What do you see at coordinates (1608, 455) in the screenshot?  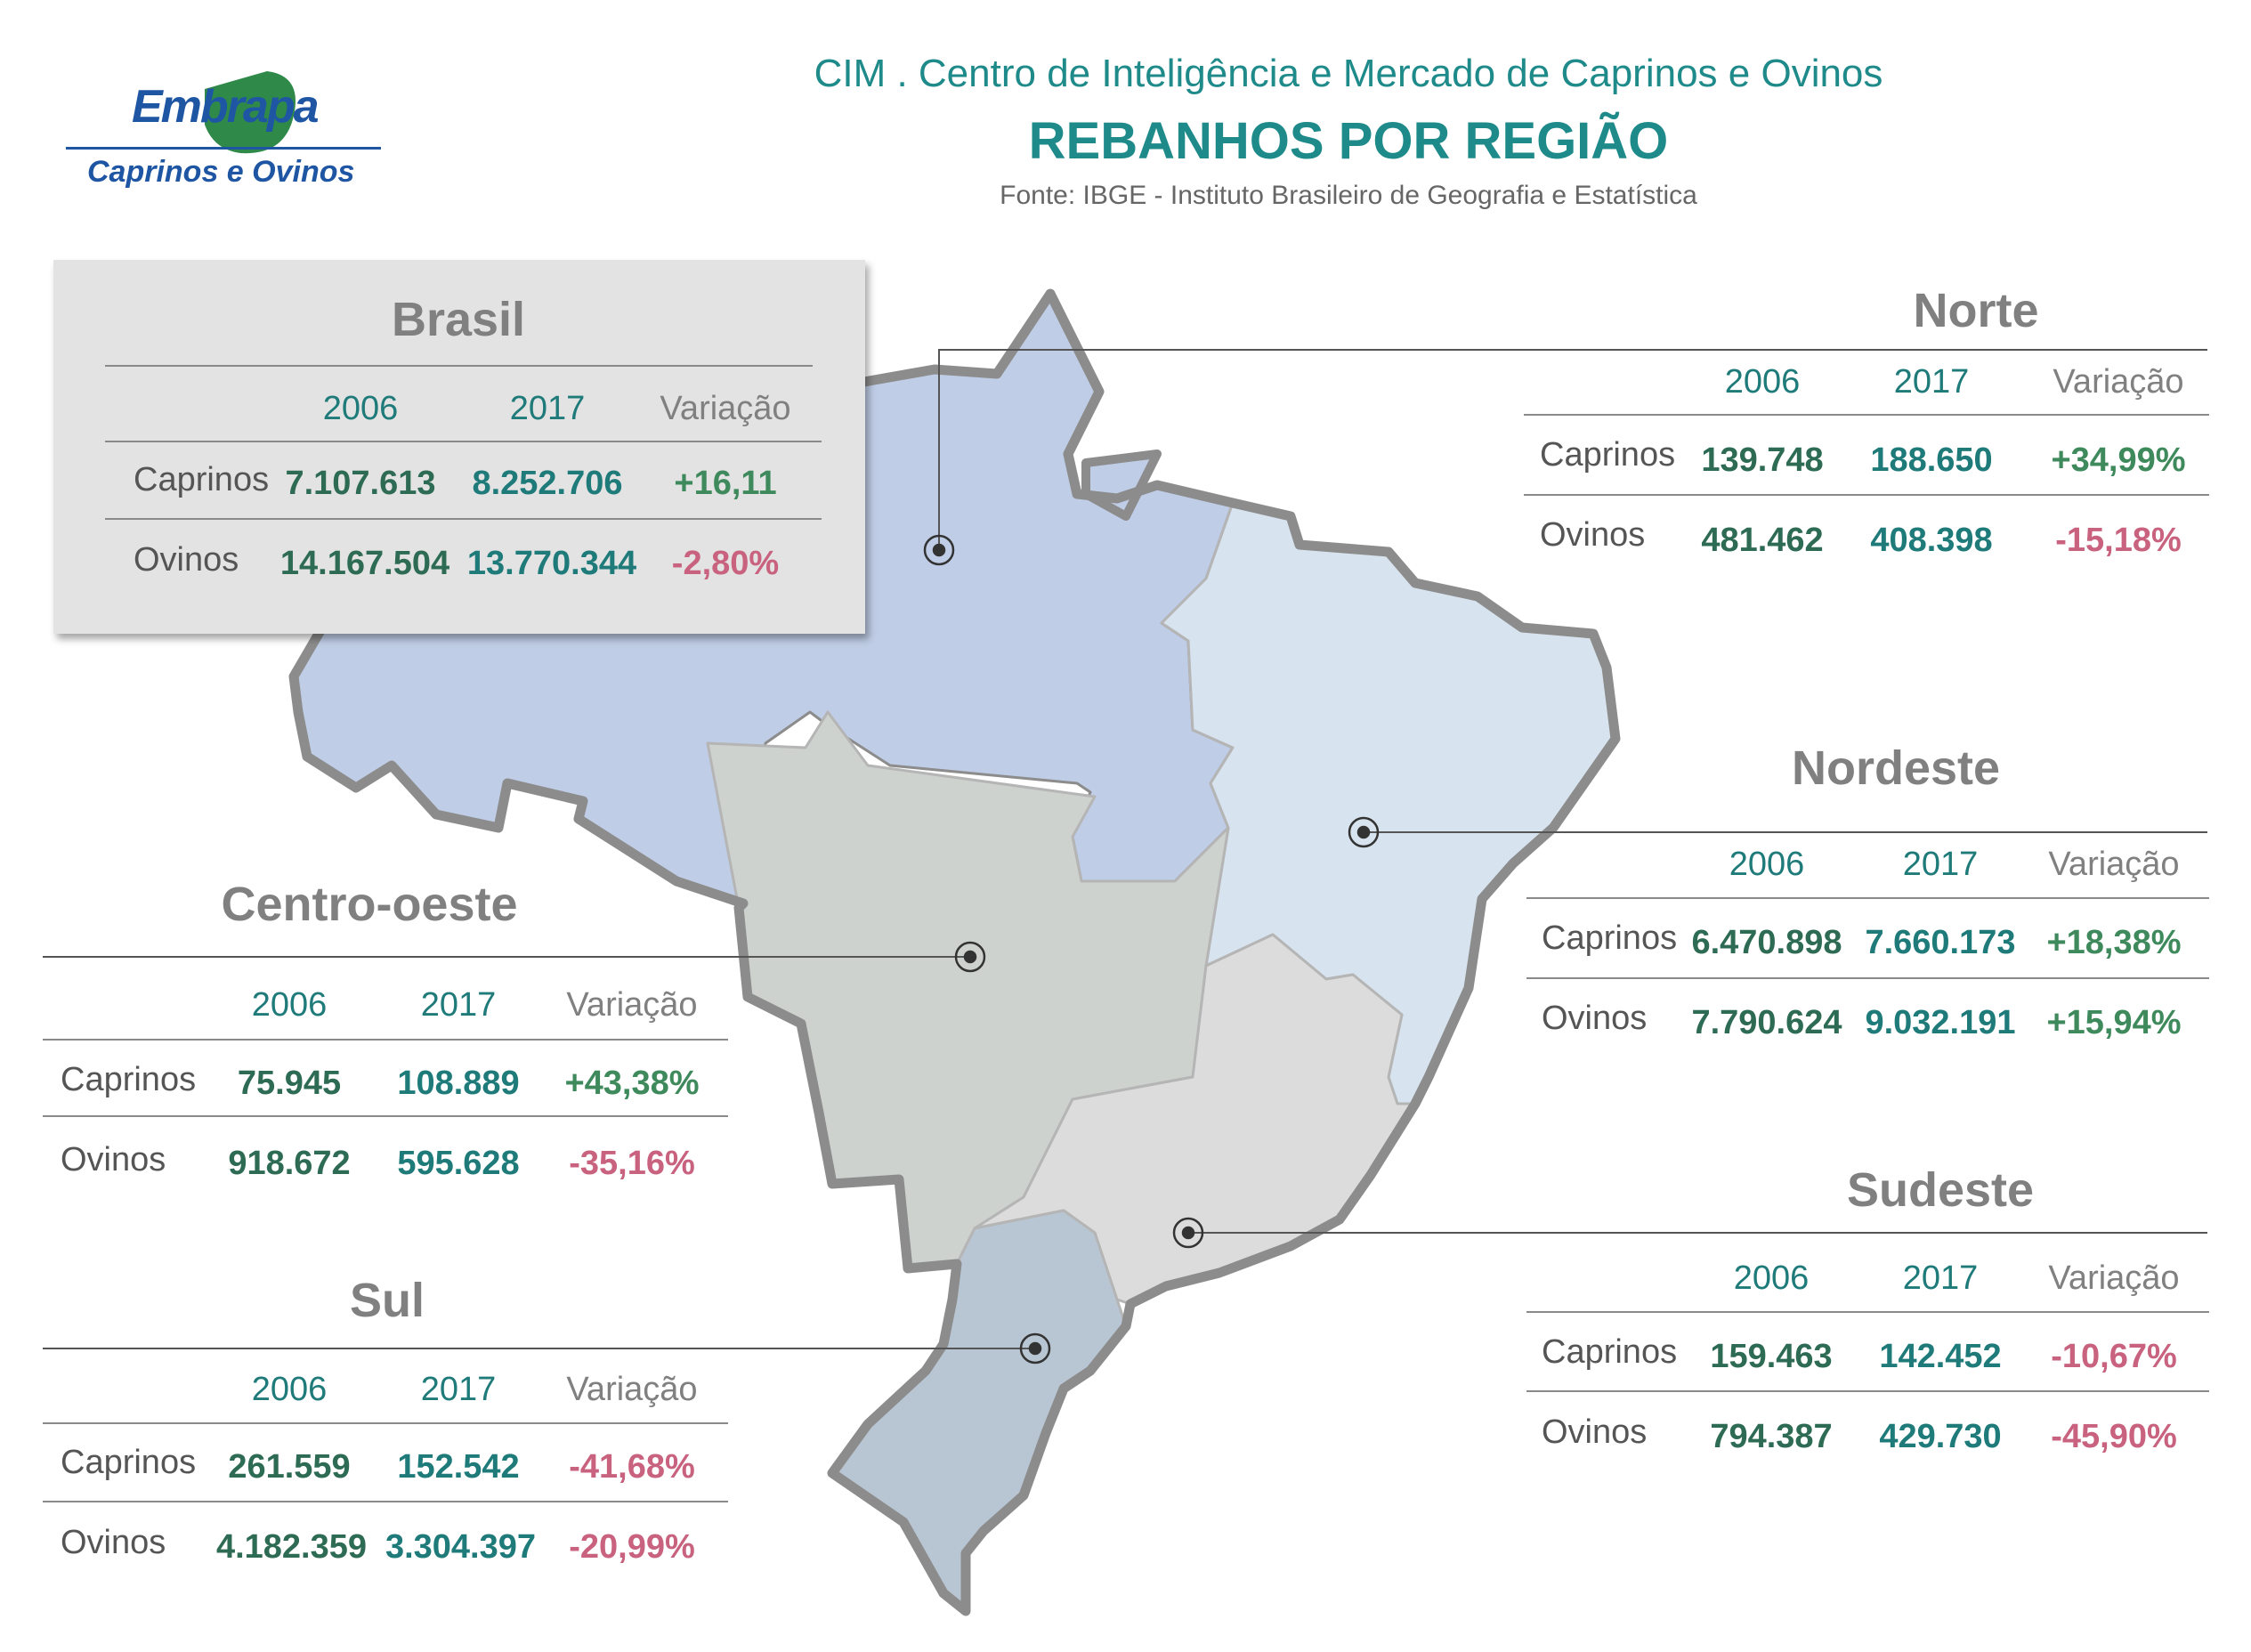 I see `norte-row-caprinos-label: Caprinos` at bounding box center [1608, 455].